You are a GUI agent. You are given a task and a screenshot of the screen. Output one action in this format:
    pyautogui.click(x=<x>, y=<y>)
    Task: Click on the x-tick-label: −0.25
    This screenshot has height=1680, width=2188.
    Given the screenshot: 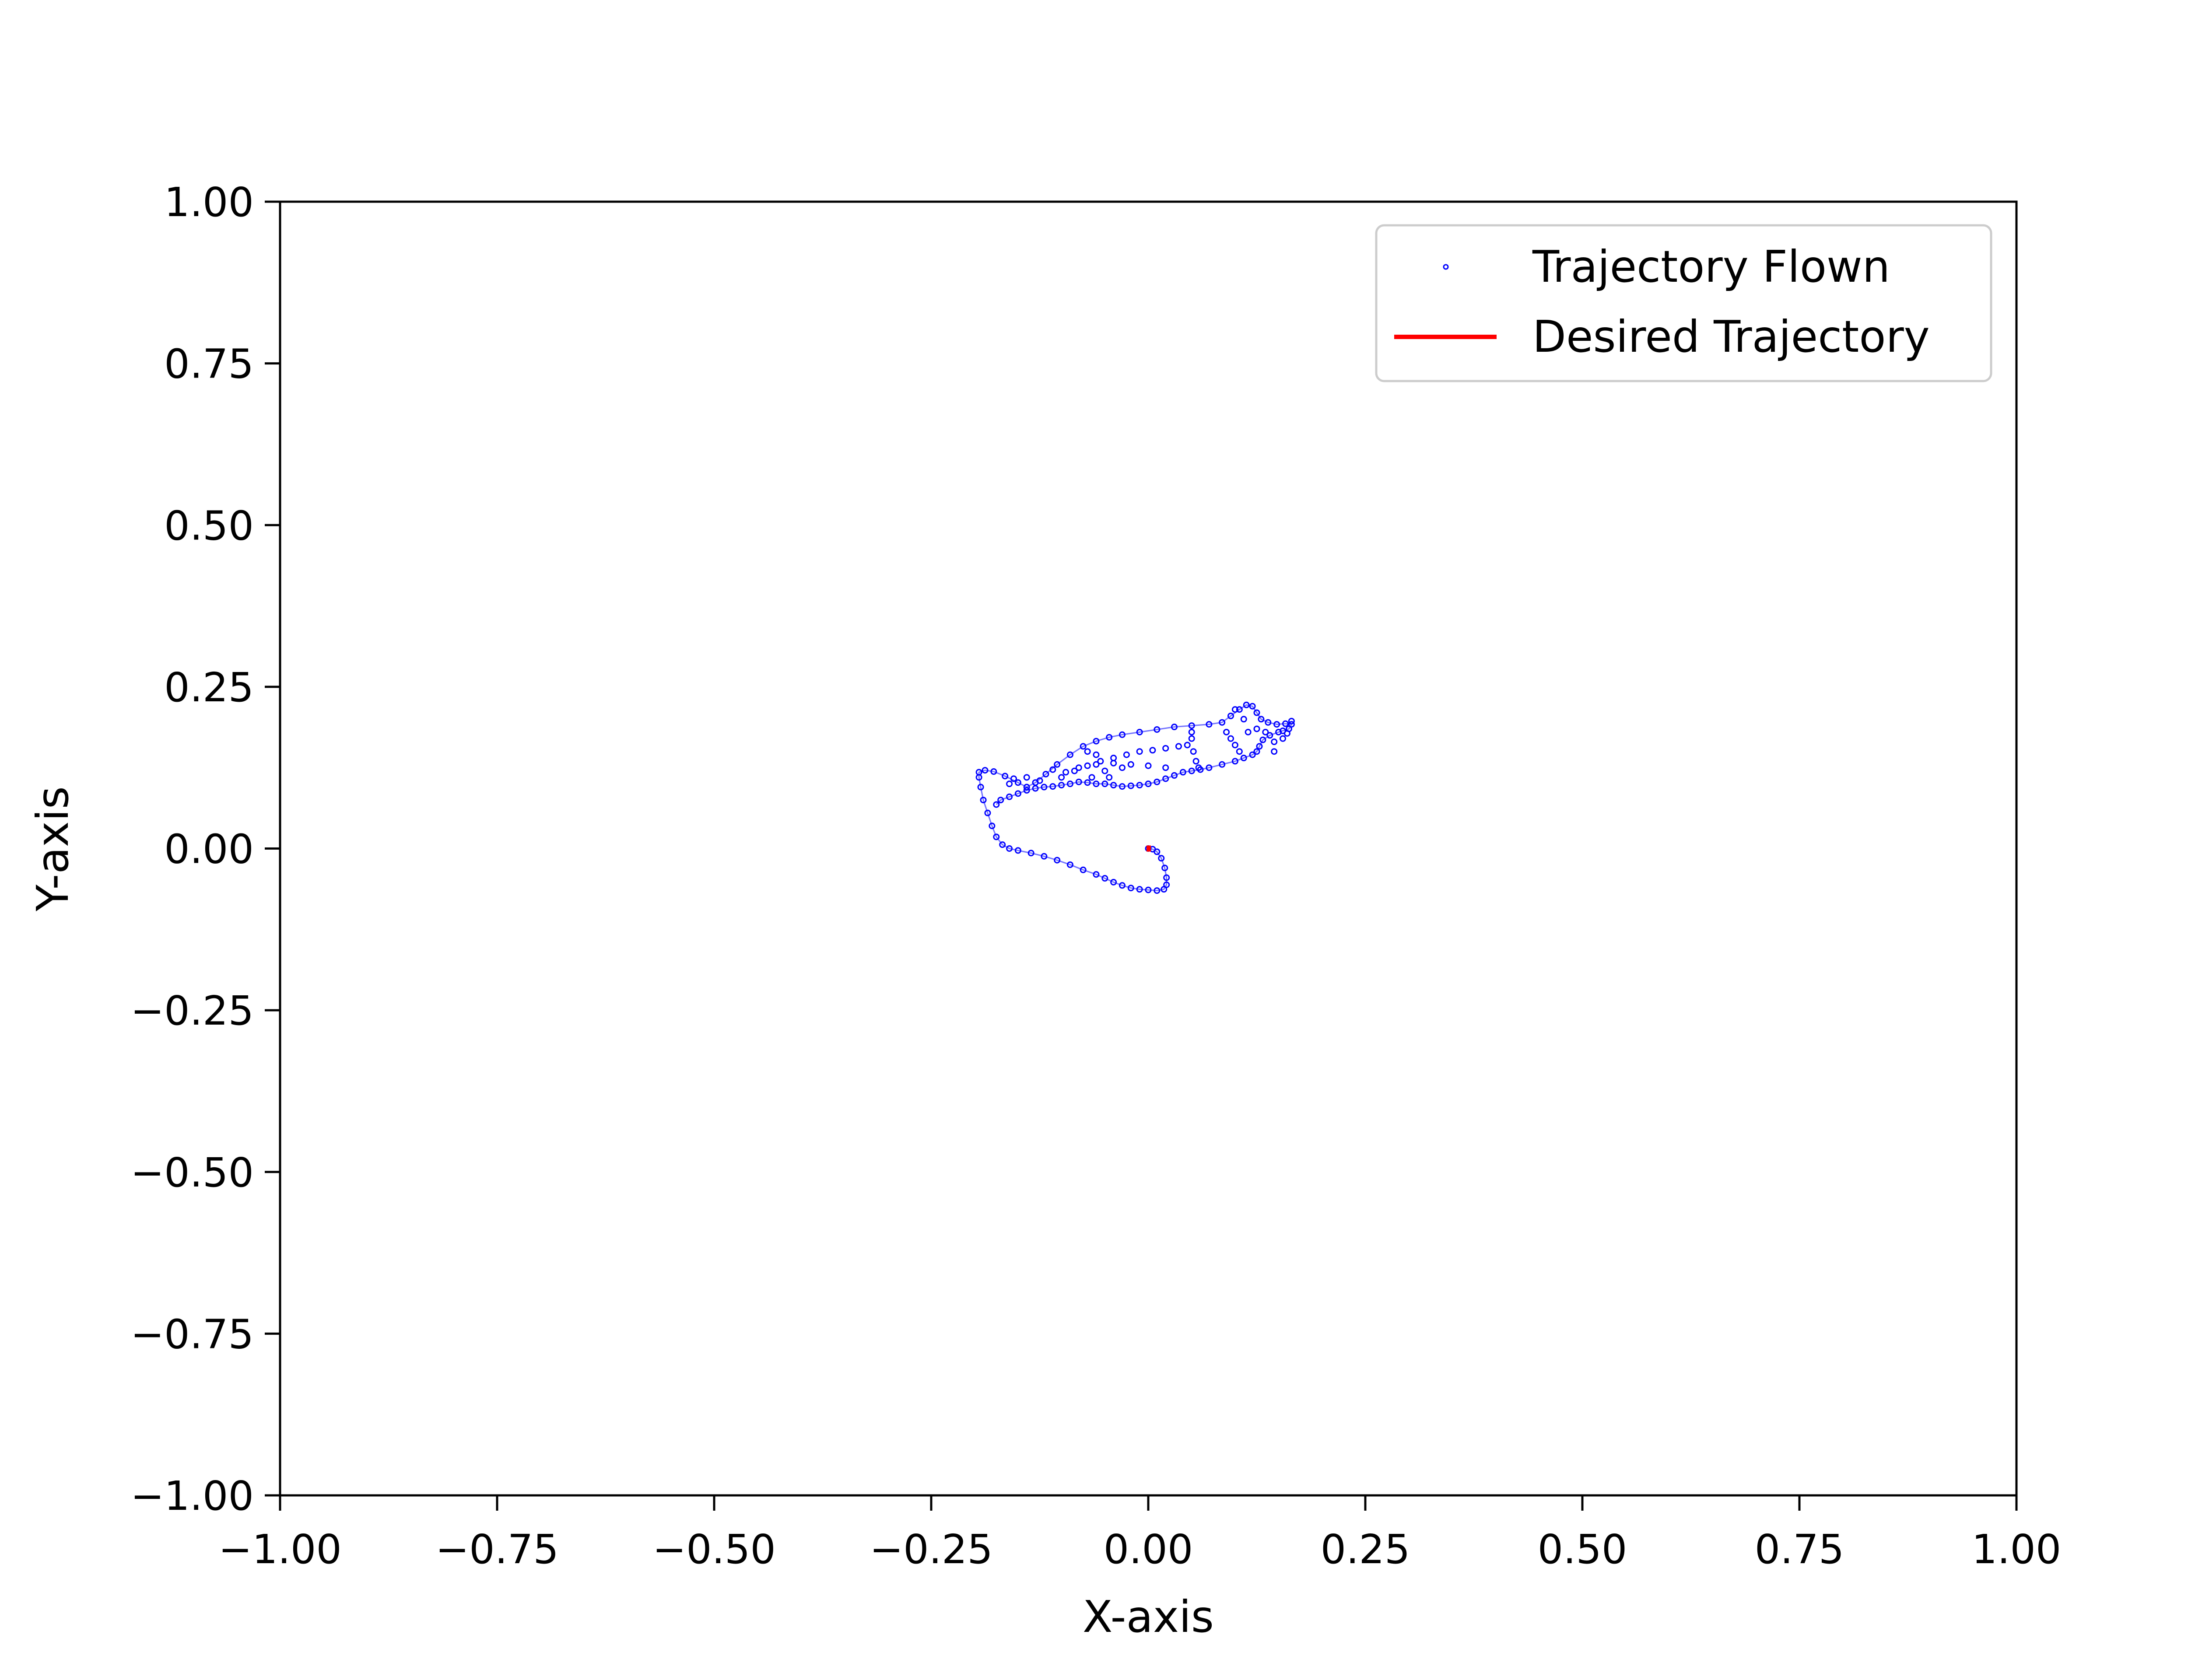 What is the action you would take?
    pyautogui.click(x=932, y=1549)
    